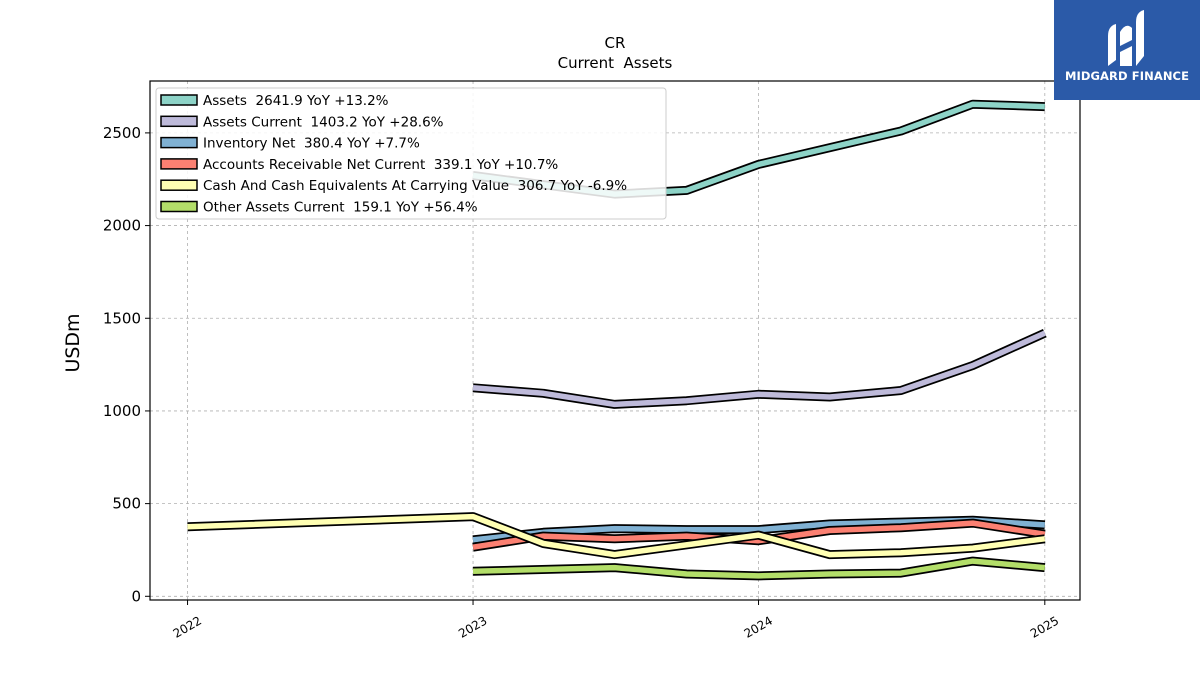 The width and height of the screenshot is (1200, 675). I want to click on legend-entry: Other Assets Current 159.1 YoY +56.4%, so click(340, 208).